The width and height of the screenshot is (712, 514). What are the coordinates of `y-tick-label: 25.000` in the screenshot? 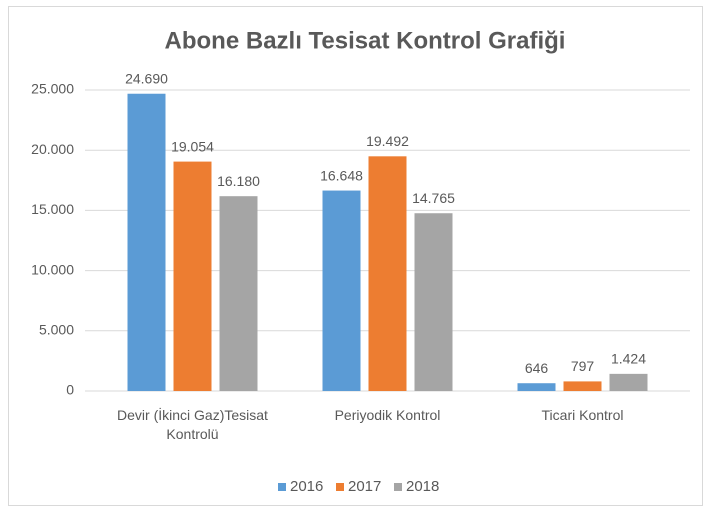 It's located at (52, 89).